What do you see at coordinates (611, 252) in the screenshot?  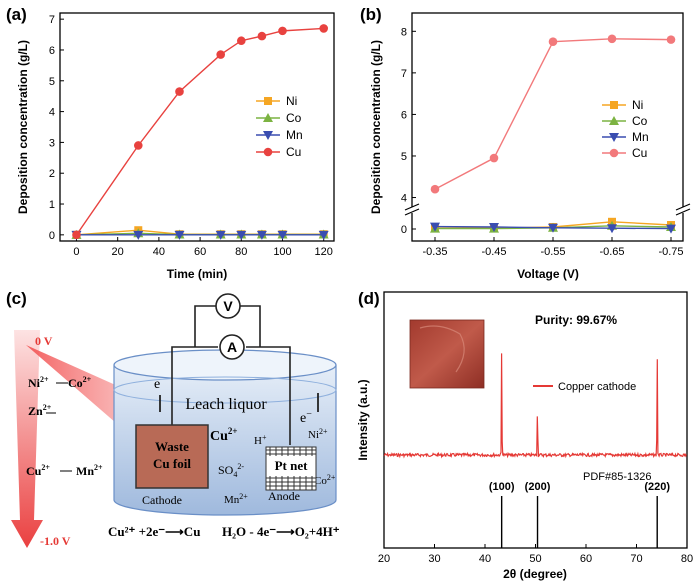 I see `b-xtick-label: -0.65` at bounding box center [611, 252].